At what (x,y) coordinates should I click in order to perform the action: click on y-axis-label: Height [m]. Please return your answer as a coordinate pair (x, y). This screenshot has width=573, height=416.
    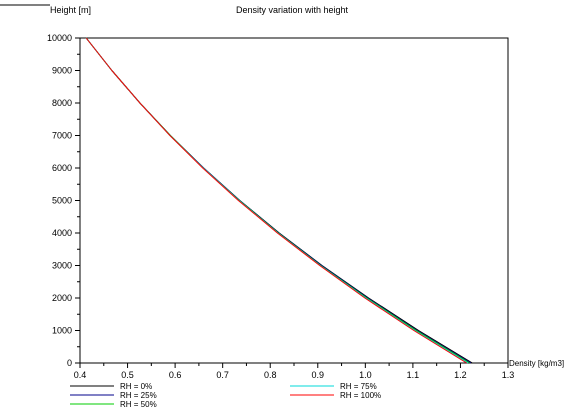
    Looking at the image, I should click on (70, 10).